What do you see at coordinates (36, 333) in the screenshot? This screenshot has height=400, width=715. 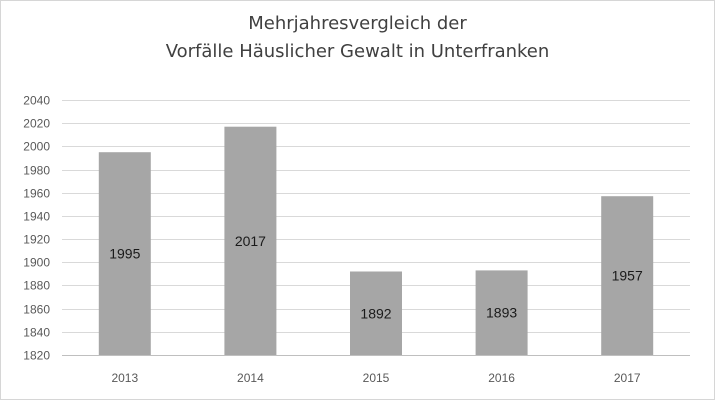 I see `y-tick-label: 1840` at bounding box center [36, 333].